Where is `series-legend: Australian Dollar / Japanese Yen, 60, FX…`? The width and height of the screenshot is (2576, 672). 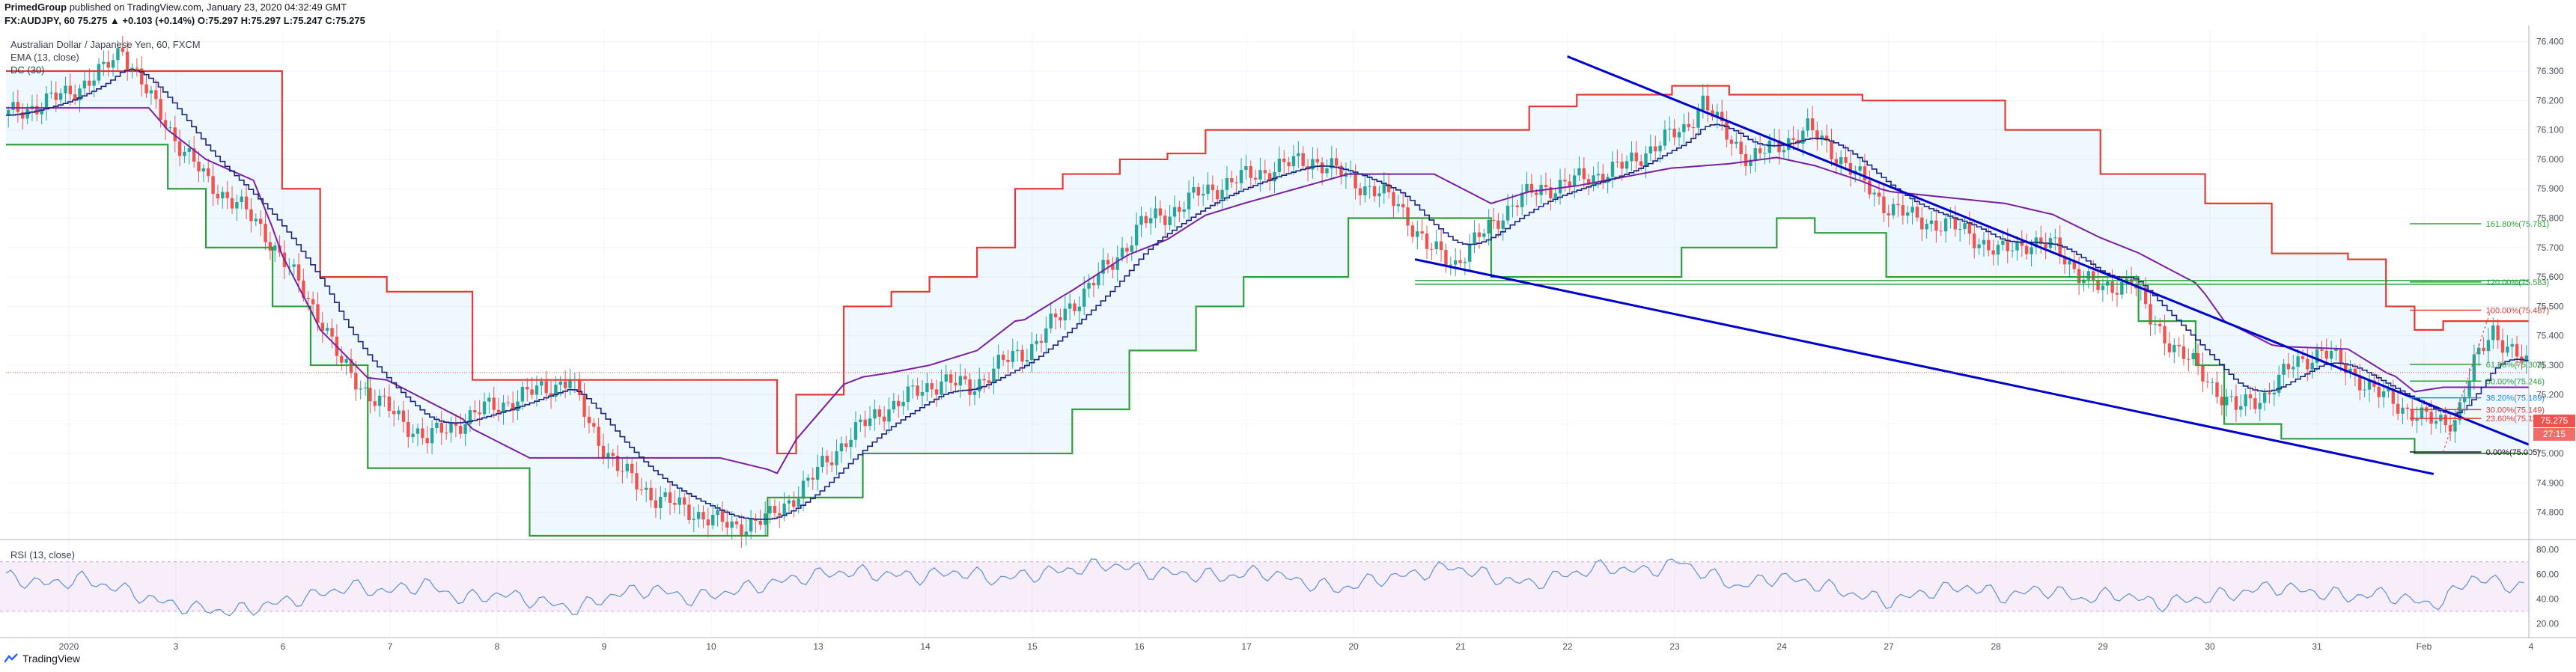 series-legend: Australian Dollar / Japanese Yen, 60, FX… is located at coordinates (105, 44).